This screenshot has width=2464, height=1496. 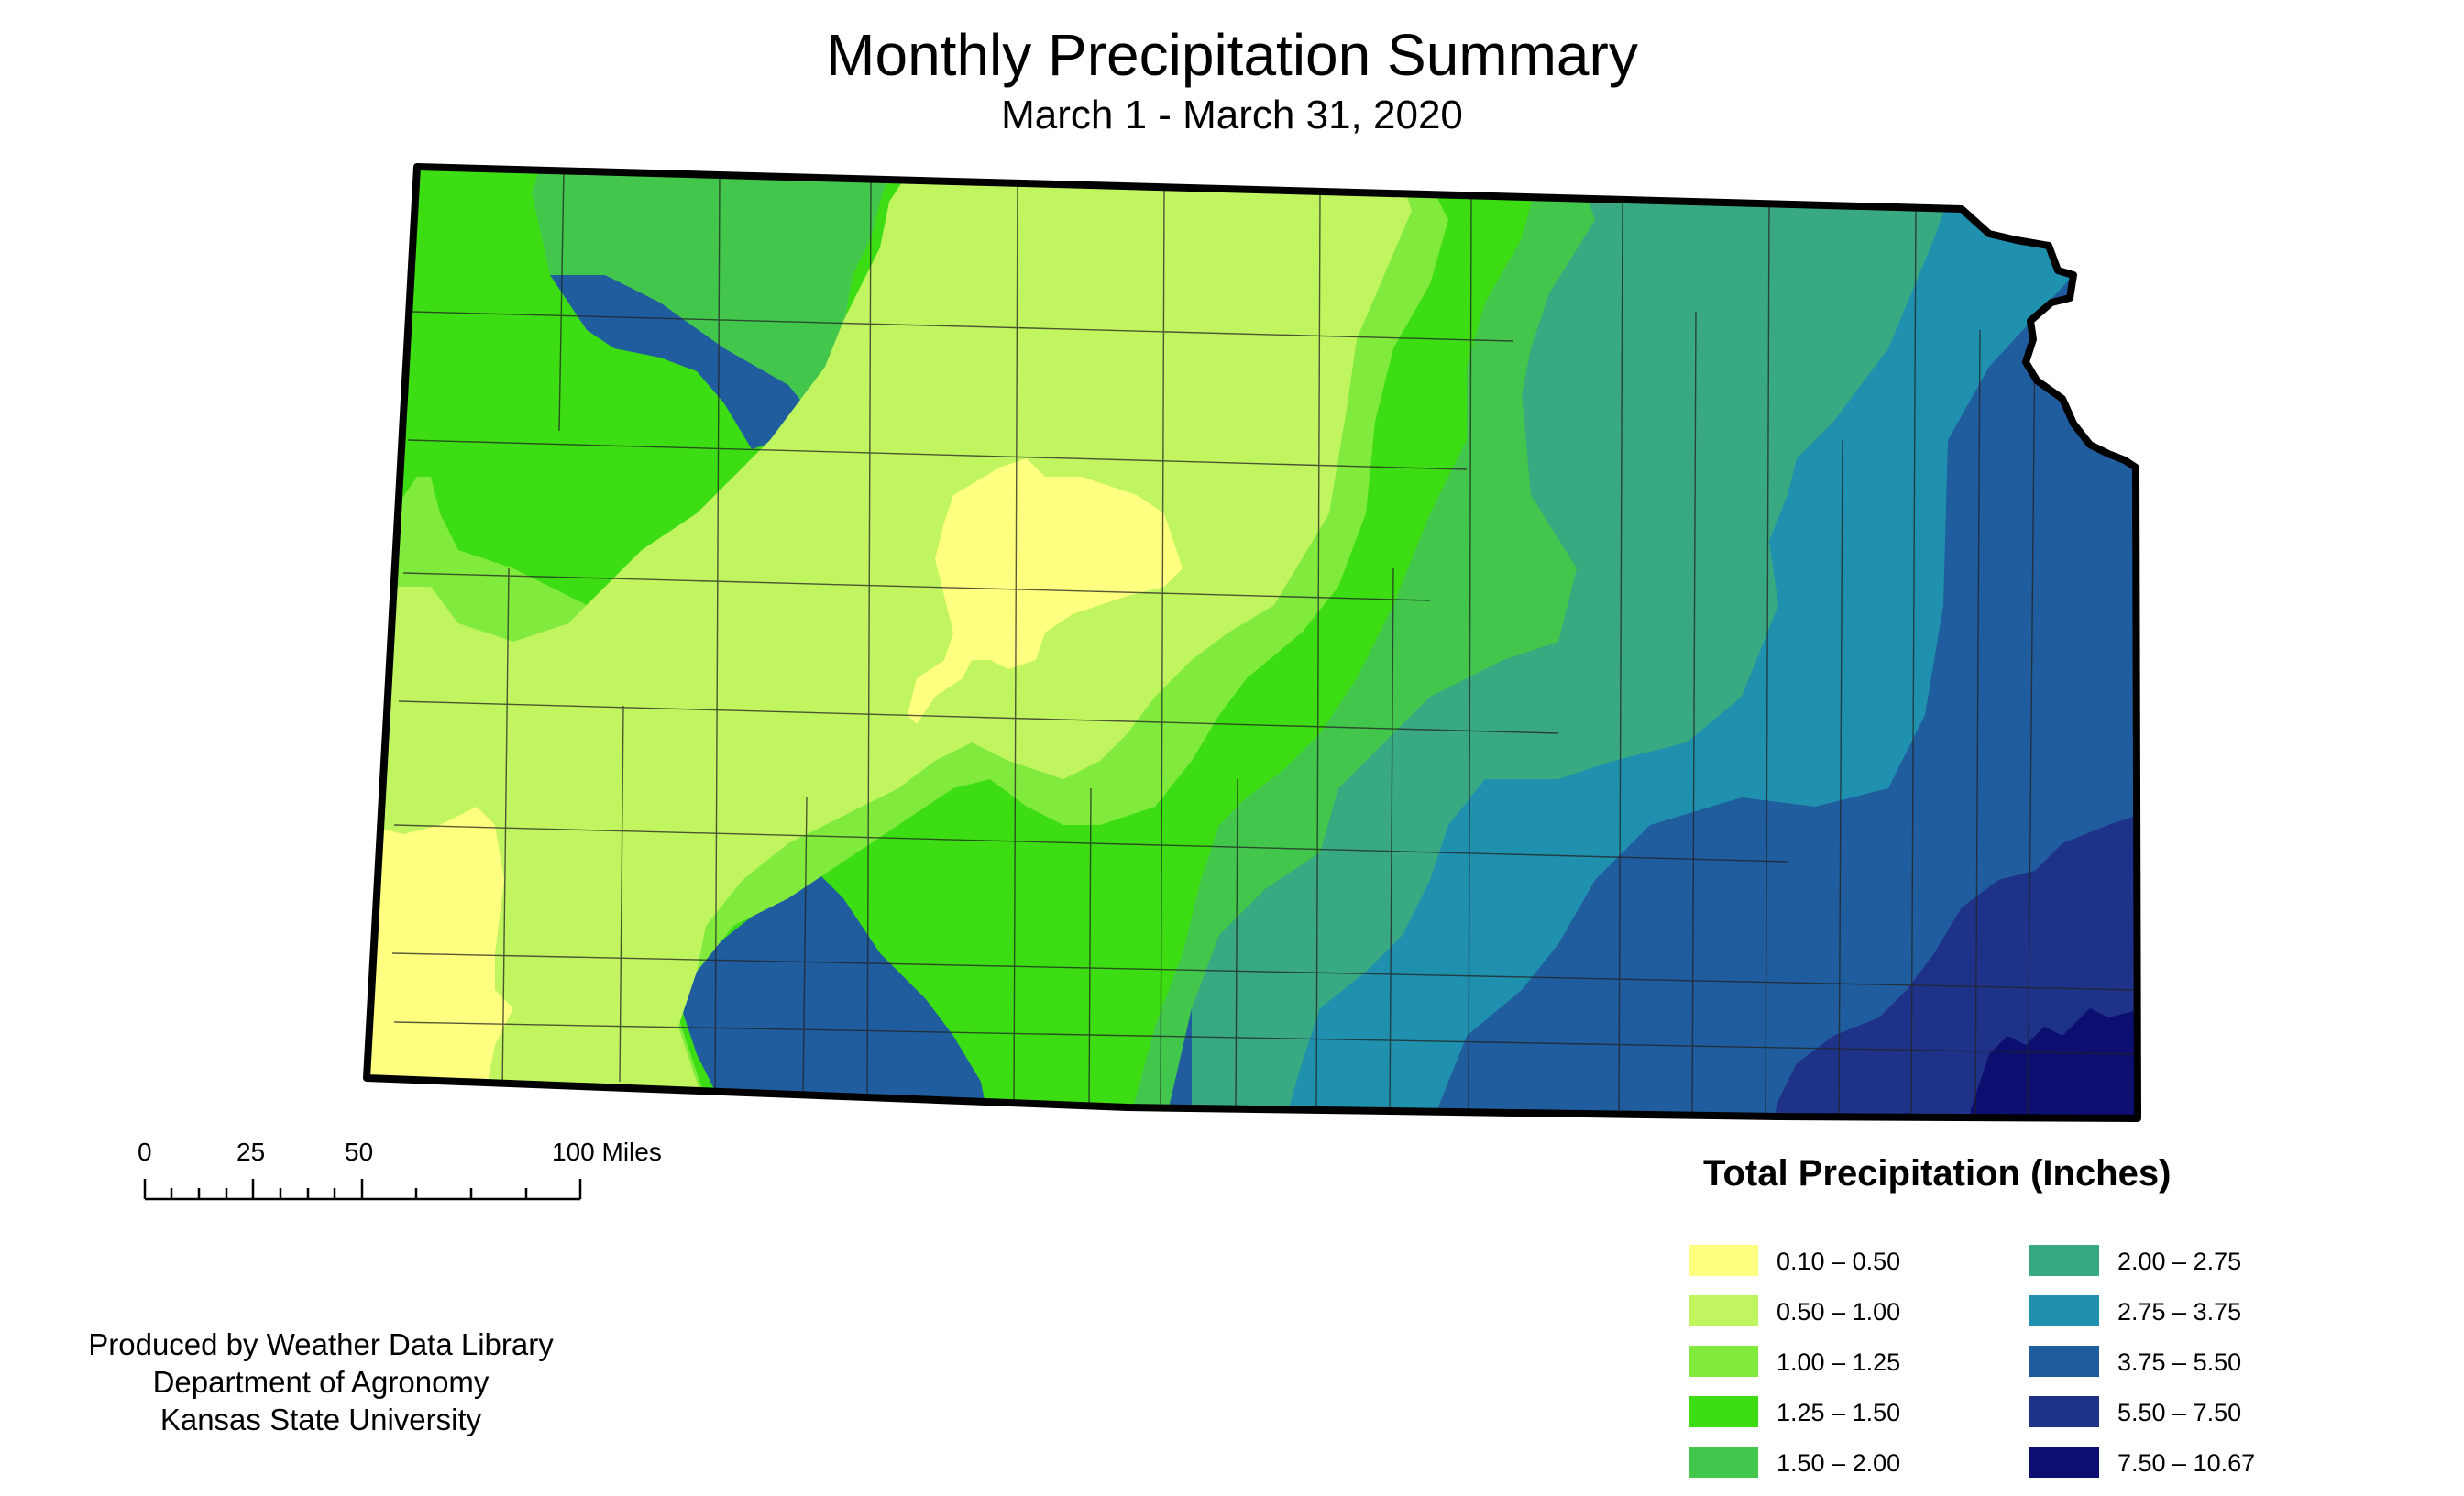 I want to click on legend-item: 2.75 – 3.75, so click(x=2185, y=1311).